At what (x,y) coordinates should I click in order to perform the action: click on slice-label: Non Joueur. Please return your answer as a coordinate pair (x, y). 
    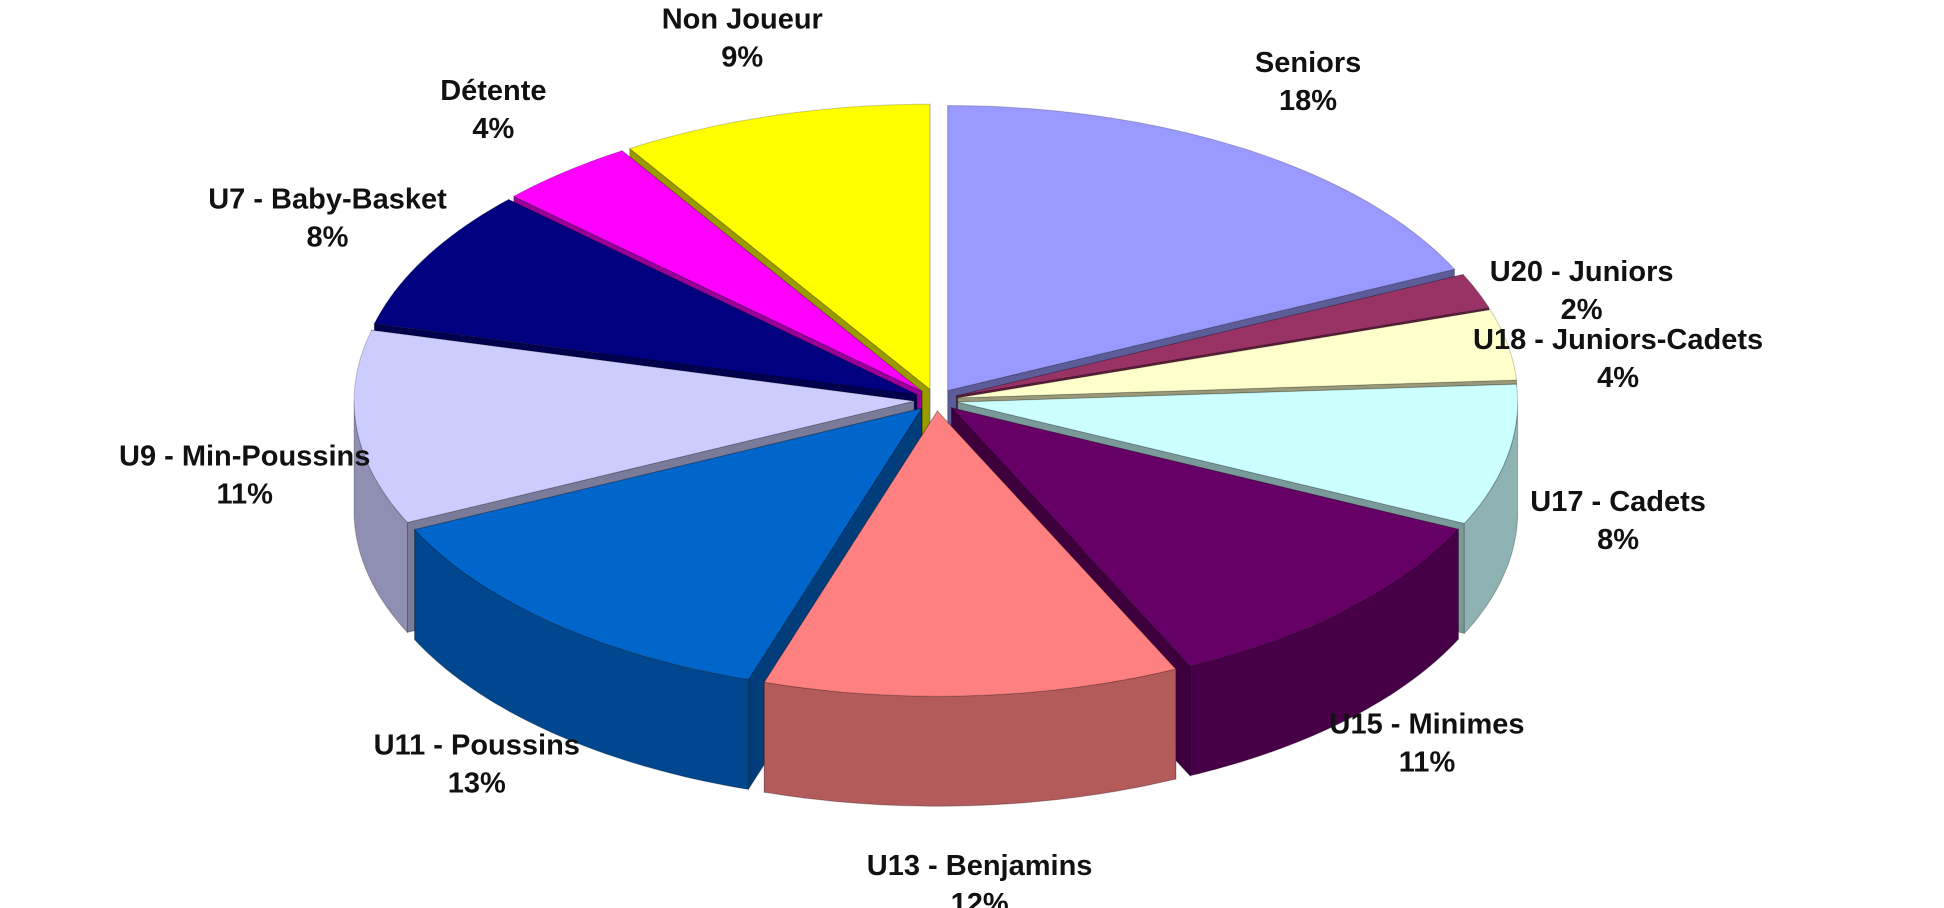
    Looking at the image, I should click on (742, 19).